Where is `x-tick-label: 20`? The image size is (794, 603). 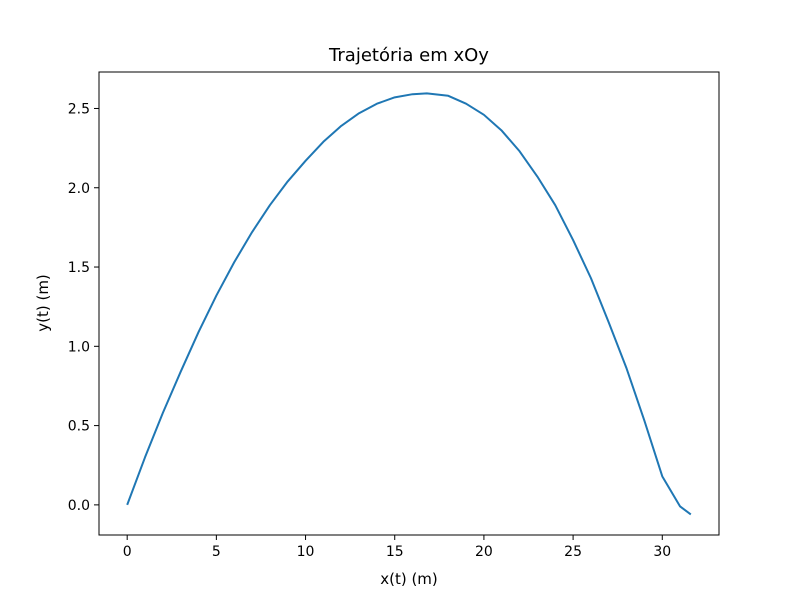
x-tick-label: 20 is located at coordinates (484, 552).